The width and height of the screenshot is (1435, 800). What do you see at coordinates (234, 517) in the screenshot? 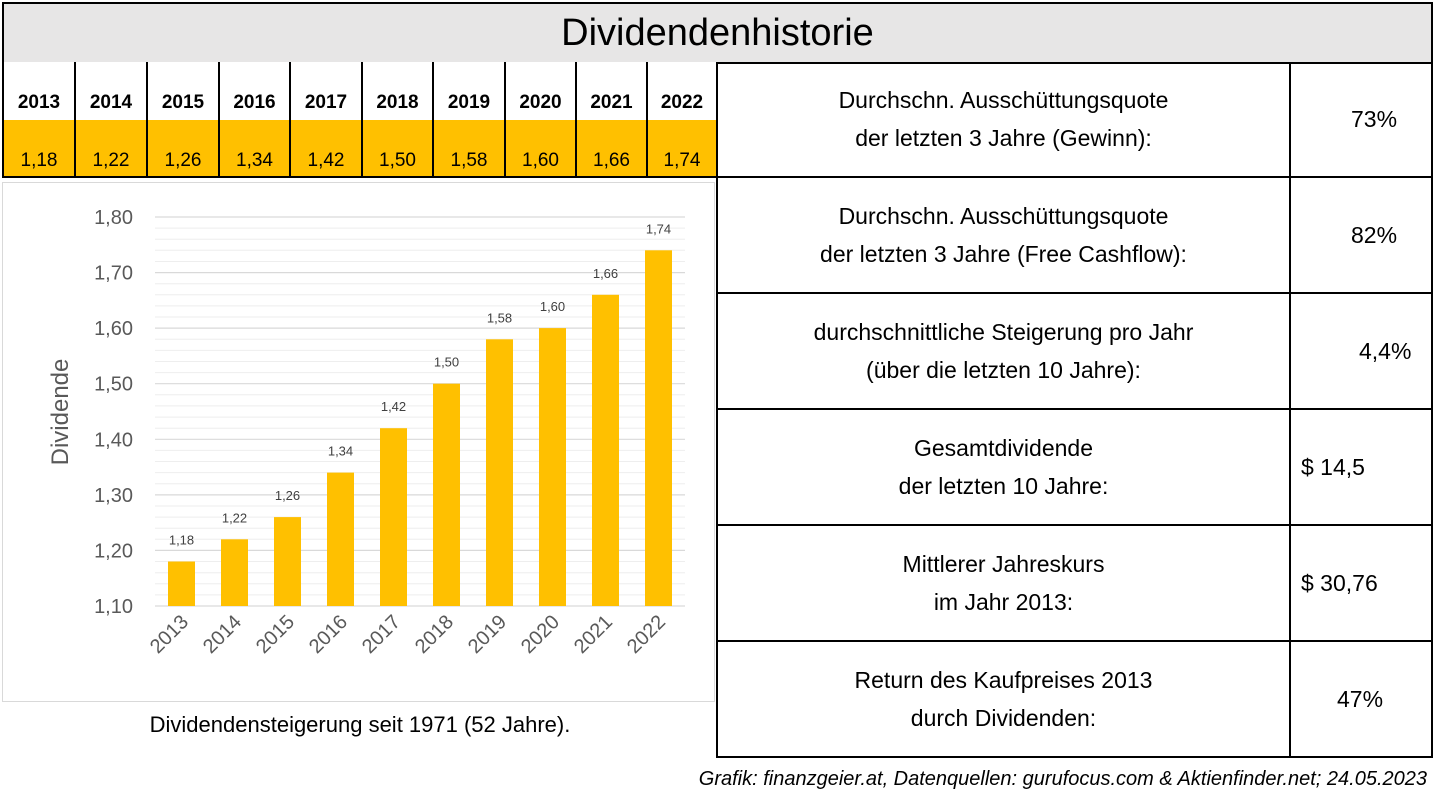
I see `data-label-2014: 1,22` at bounding box center [234, 517].